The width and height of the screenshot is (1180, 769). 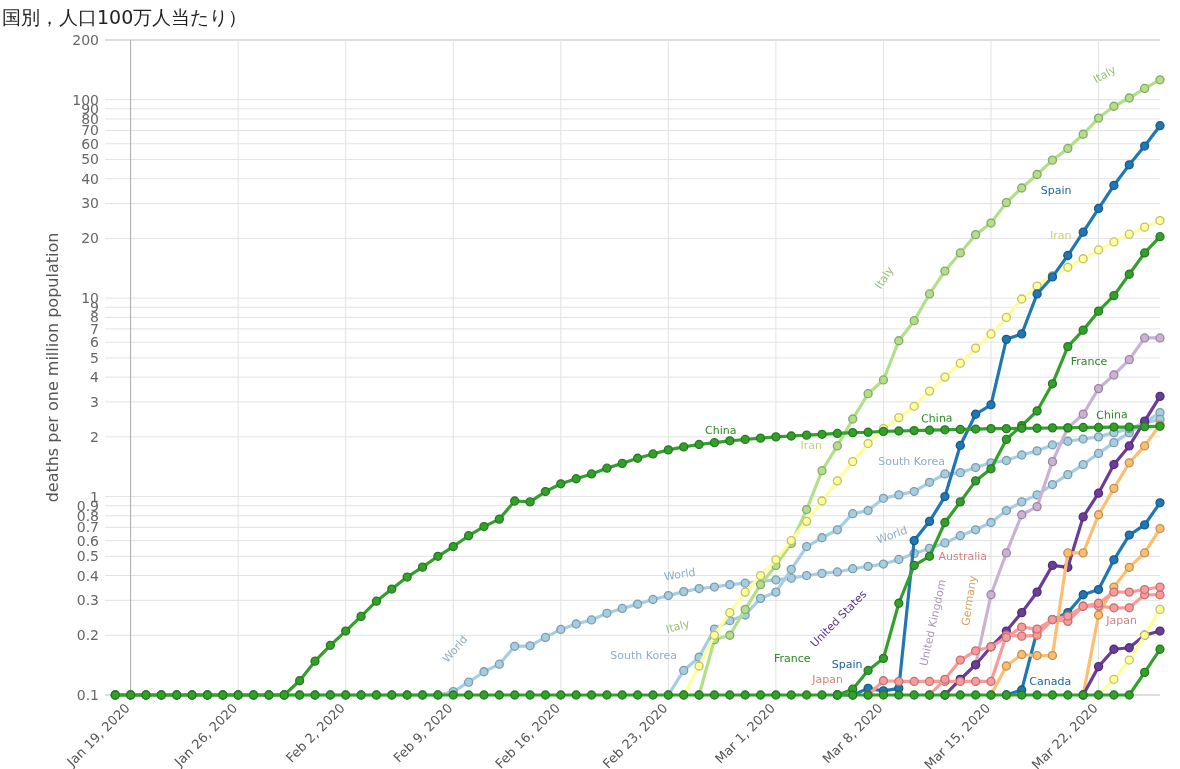 What do you see at coordinates (933, 623) in the screenshot?
I see `text: United Kingdom` at bounding box center [933, 623].